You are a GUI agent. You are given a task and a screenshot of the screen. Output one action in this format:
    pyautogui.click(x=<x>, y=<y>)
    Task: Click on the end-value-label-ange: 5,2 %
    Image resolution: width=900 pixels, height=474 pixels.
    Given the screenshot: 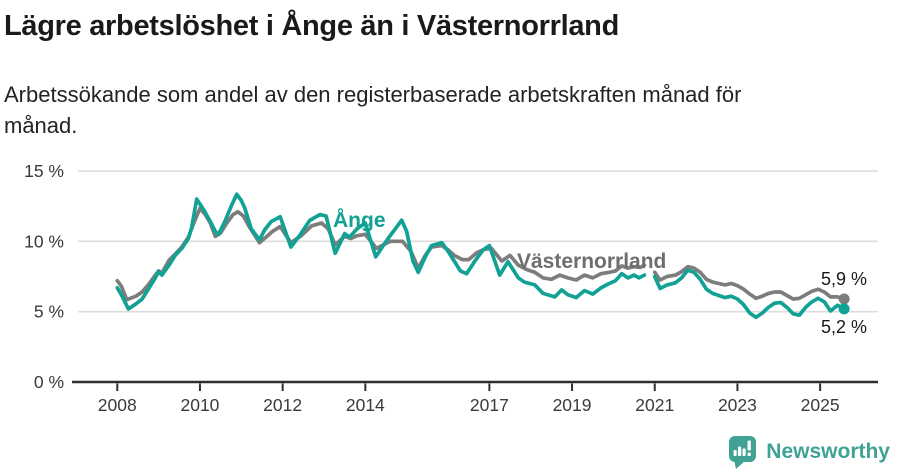 What is the action you would take?
    pyautogui.click(x=844, y=327)
    